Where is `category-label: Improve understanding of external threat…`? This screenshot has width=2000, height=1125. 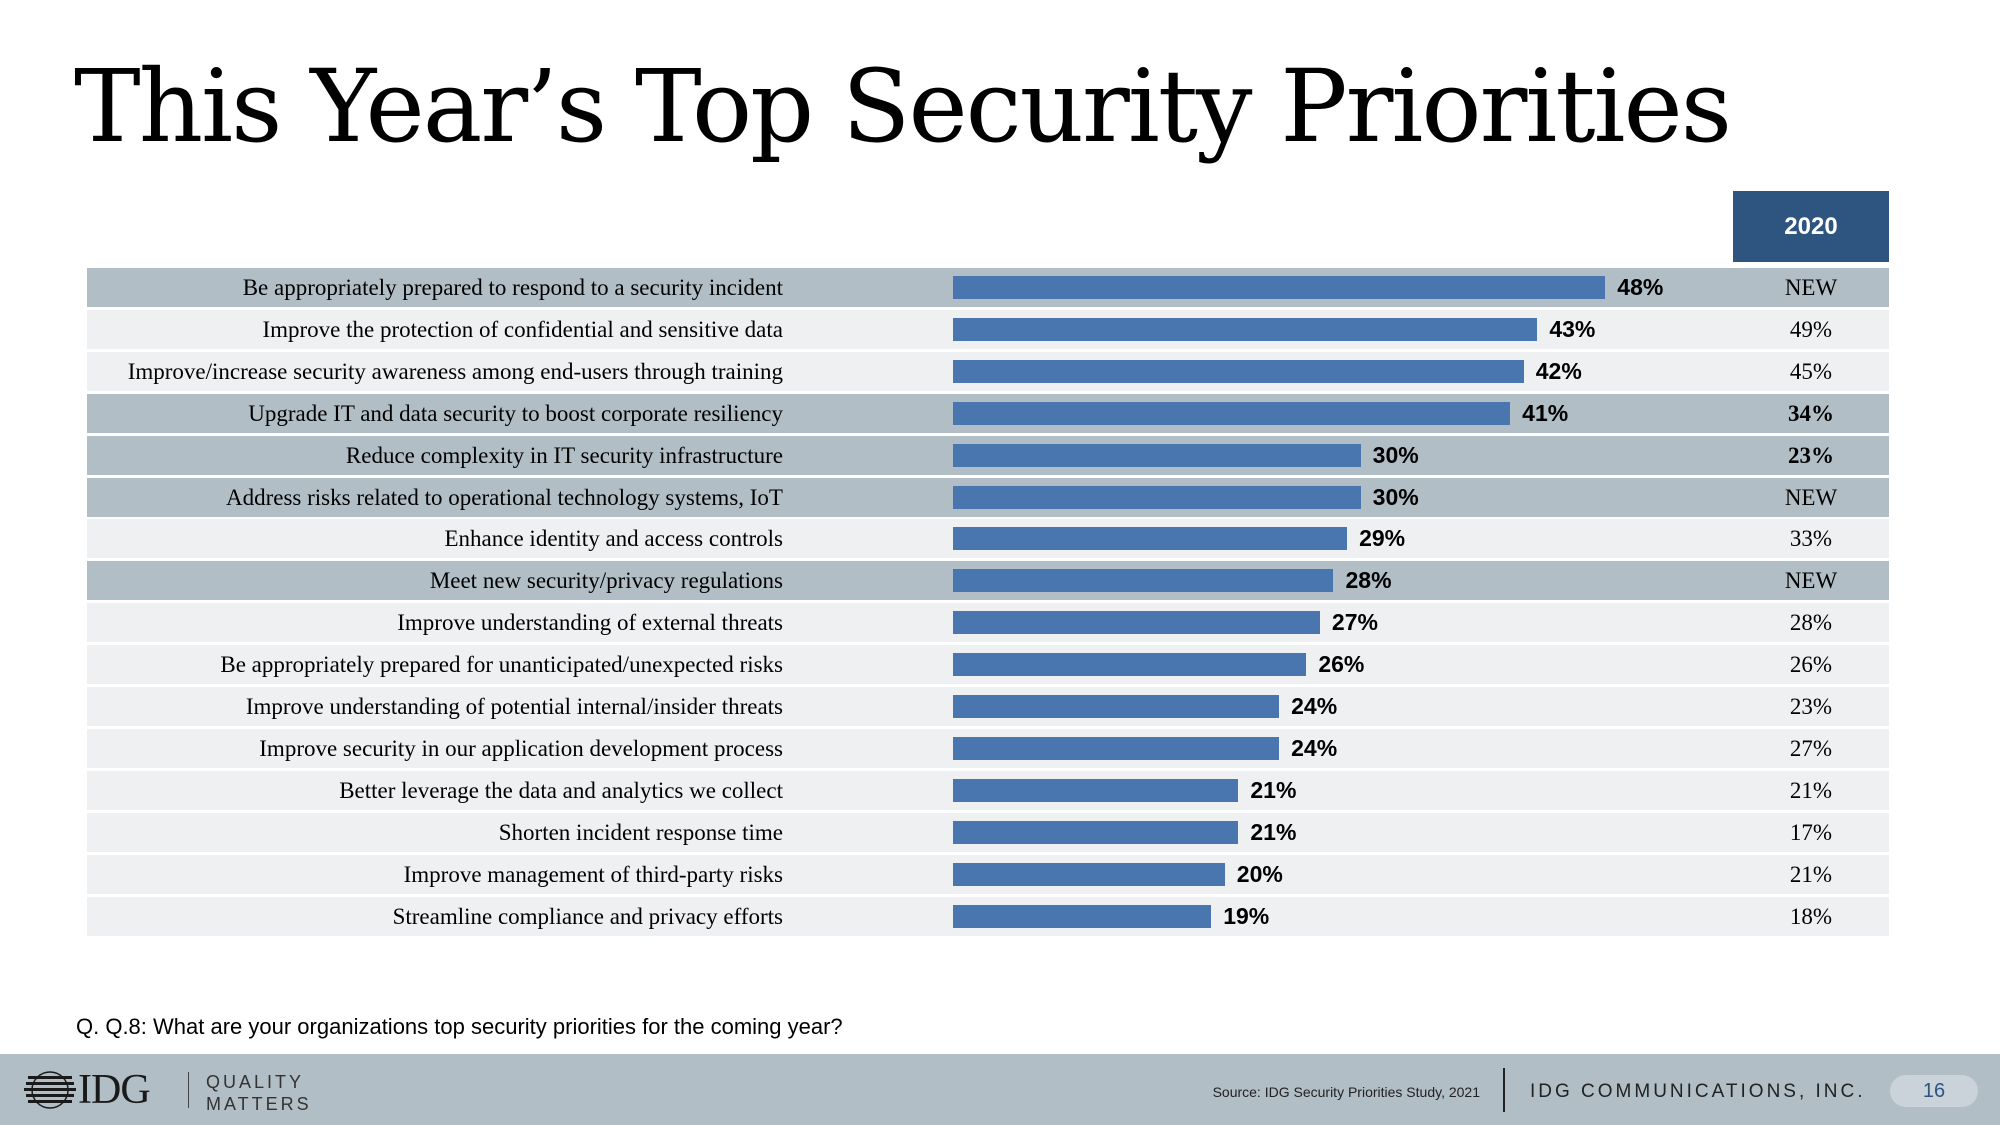 category-label: Improve understanding of external threat… is located at coordinates (590, 622).